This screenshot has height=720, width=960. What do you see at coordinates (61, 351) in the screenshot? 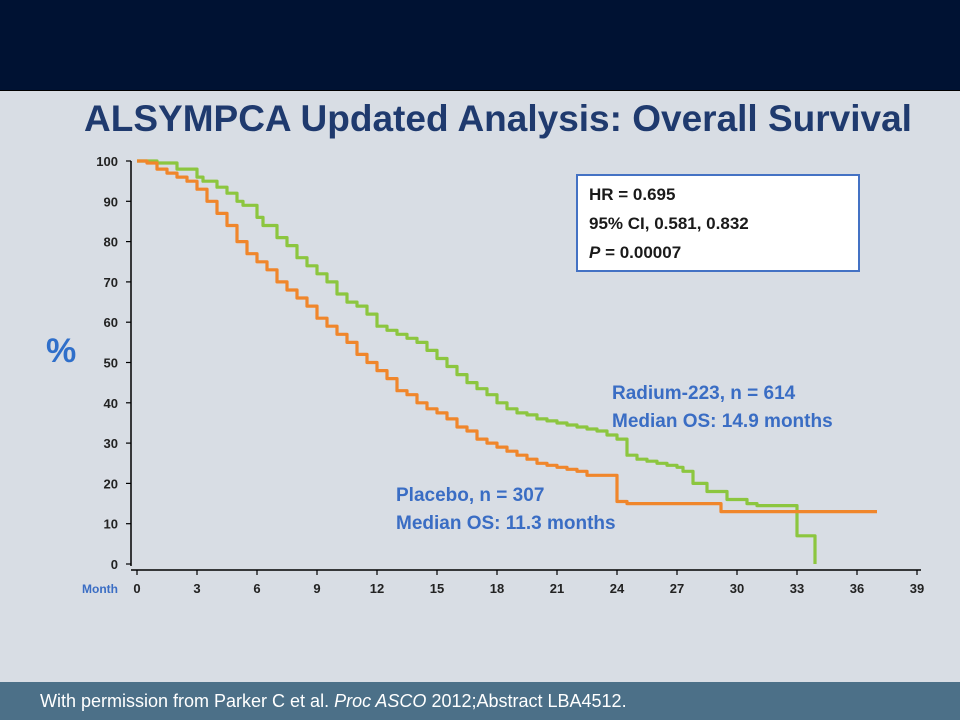
I see `y-axis-label: %` at bounding box center [61, 351].